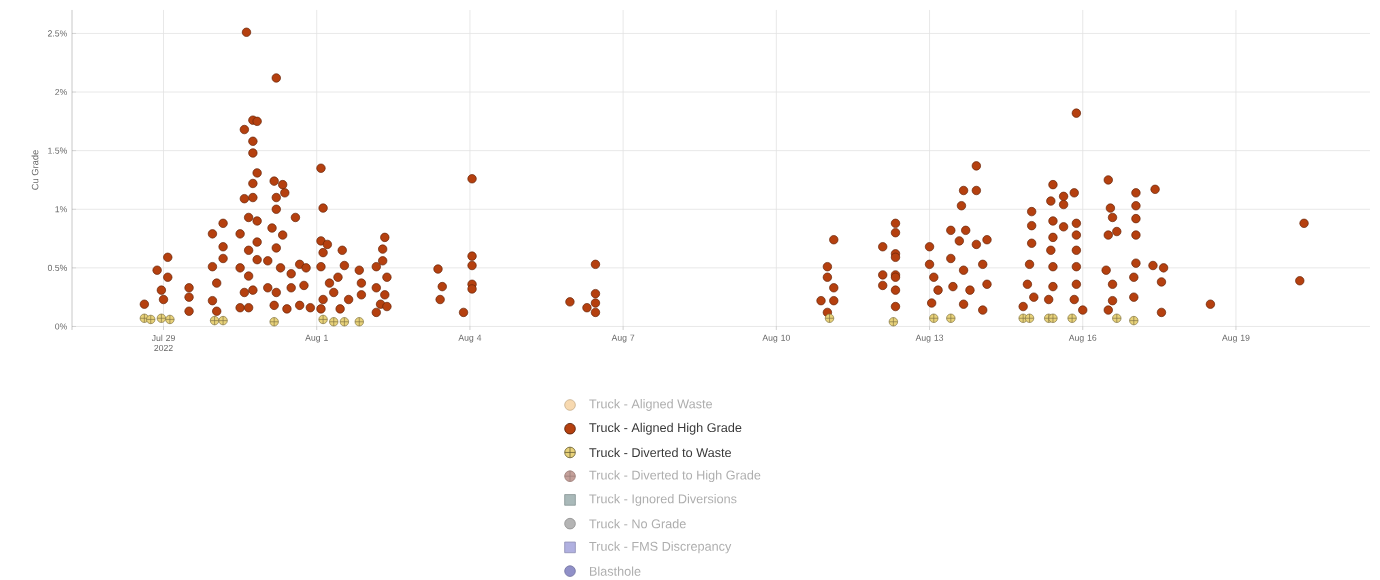  Describe the element at coordinates (61, 92) in the screenshot. I see `y-tick-label: 2%` at that location.